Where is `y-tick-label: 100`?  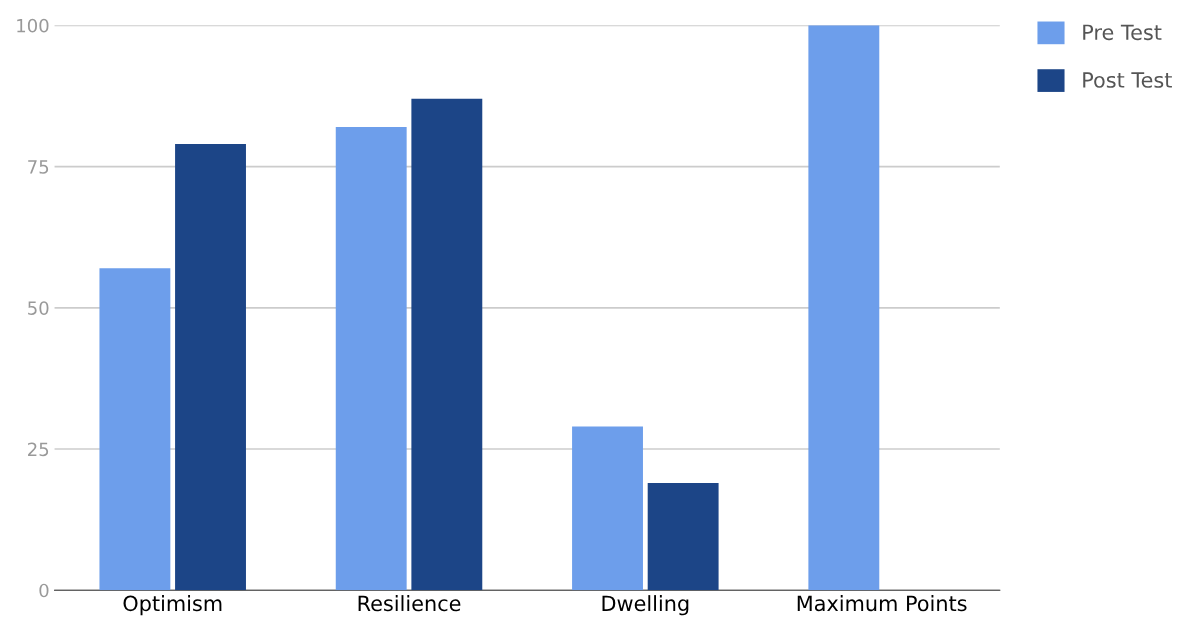
y-tick-label: 100 is located at coordinates (33, 25).